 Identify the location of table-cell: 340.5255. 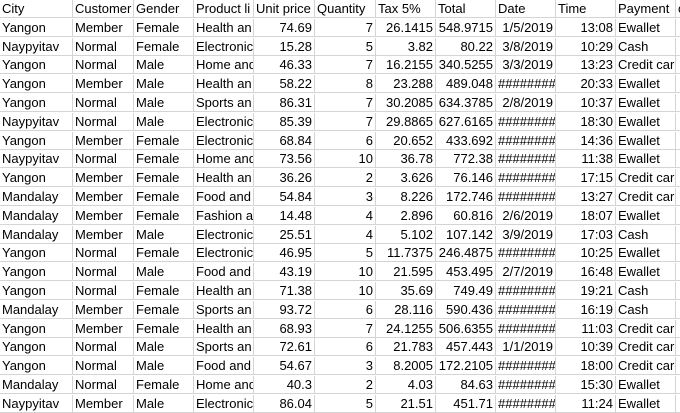
(466, 65).